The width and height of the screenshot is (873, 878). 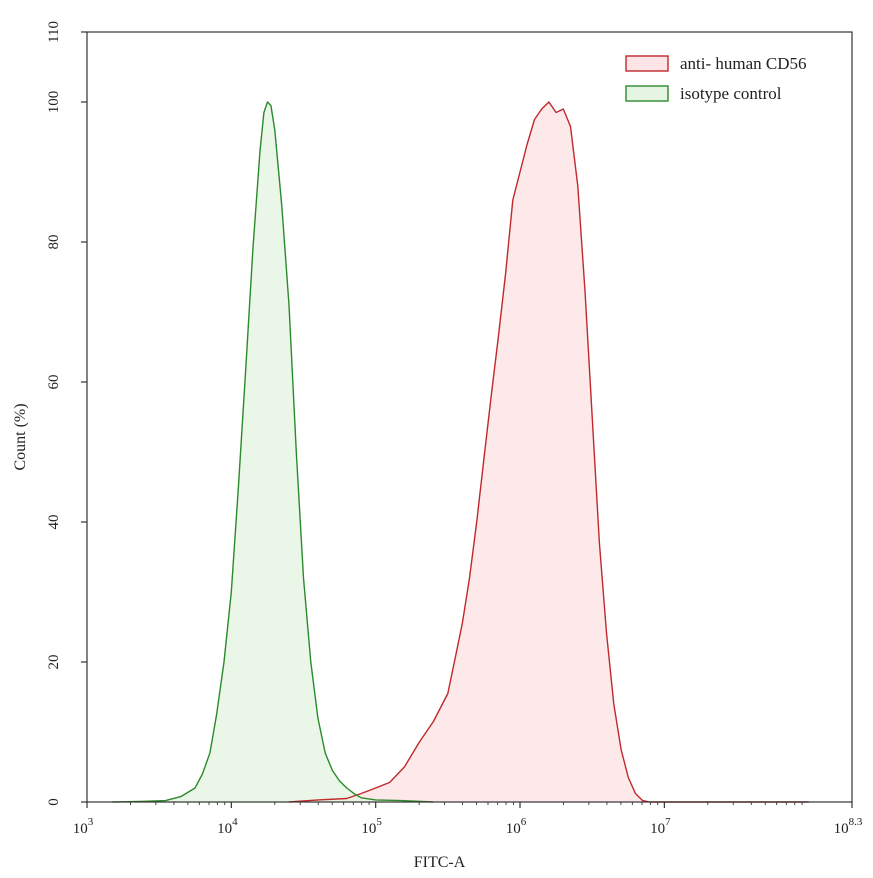 What do you see at coordinates (20, 436) in the screenshot?
I see `y-axis-title: Count (%)` at bounding box center [20, 436].